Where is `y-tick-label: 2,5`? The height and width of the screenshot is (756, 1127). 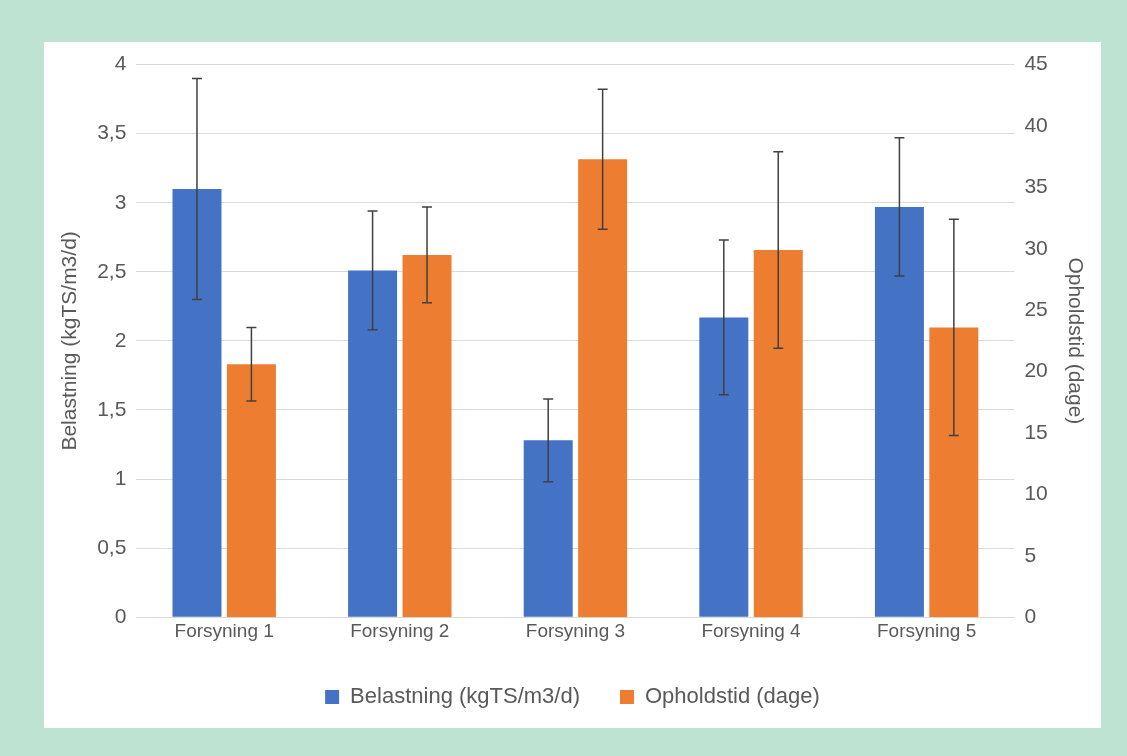 y-tick-label: 2,5 is located at coordinates (112, 270).